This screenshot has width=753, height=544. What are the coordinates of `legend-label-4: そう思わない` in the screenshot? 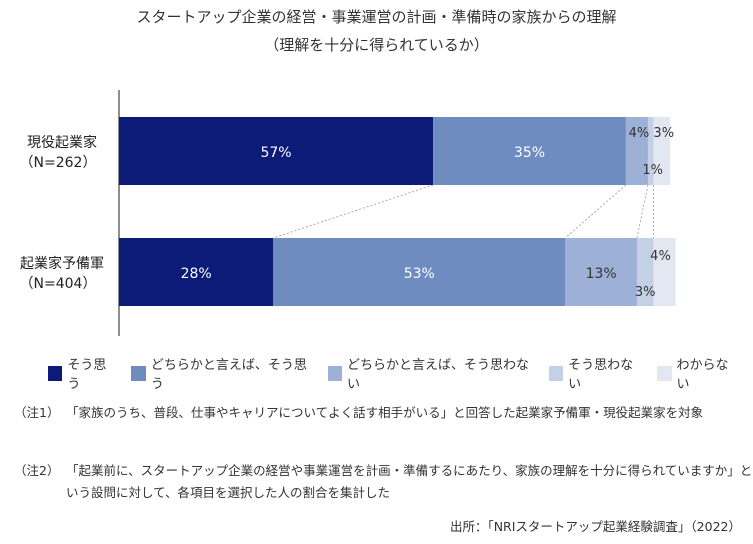 It's located at (601, 375).